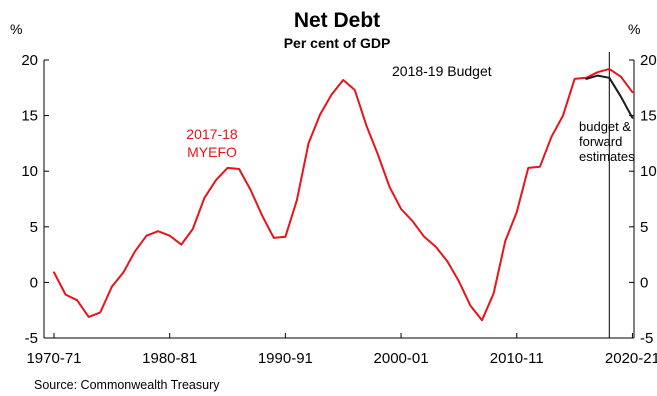 The image size is (657, 396). Describe the element at coordinates (648, 60) in the screenshot. I see `y-tick-label-right: 20` at that location.